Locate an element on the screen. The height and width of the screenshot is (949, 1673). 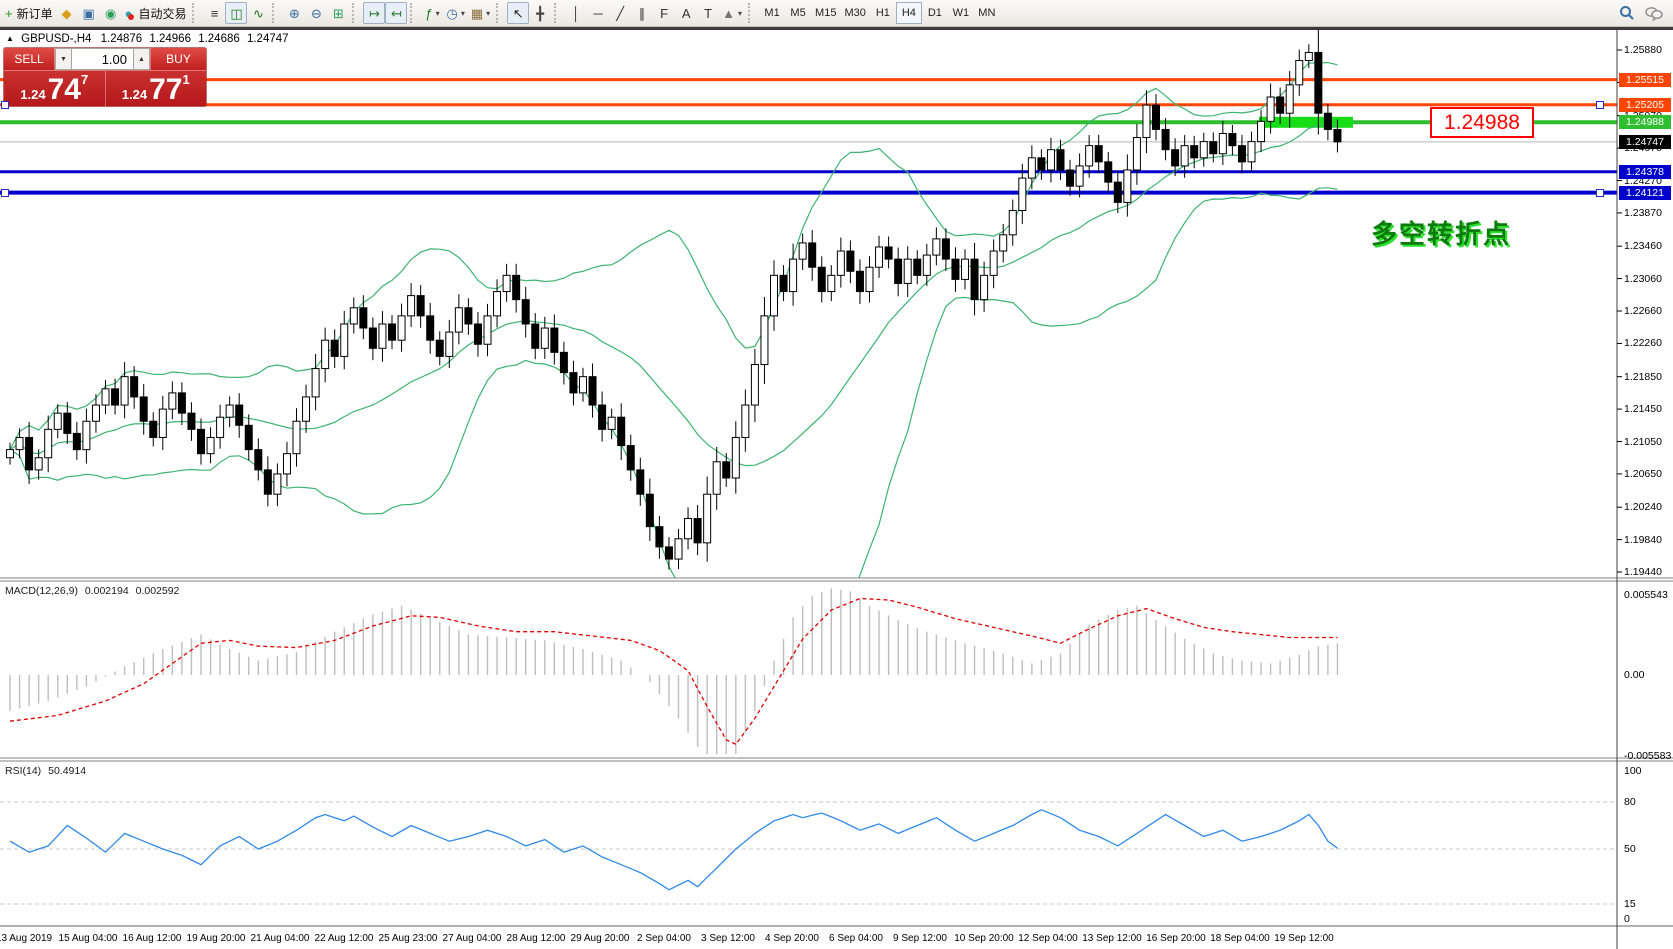
autotrading-button: ● 自动交易 is located at coordinates (156, 13).